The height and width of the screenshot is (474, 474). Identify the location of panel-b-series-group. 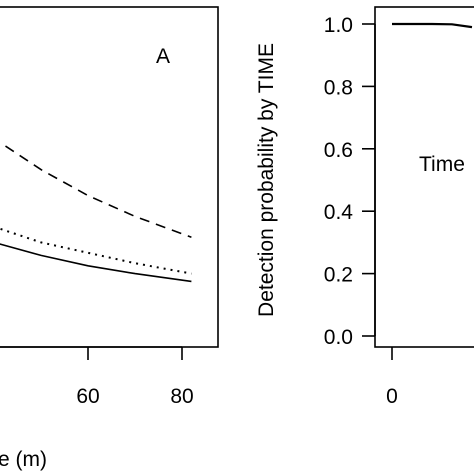
(432, 25).